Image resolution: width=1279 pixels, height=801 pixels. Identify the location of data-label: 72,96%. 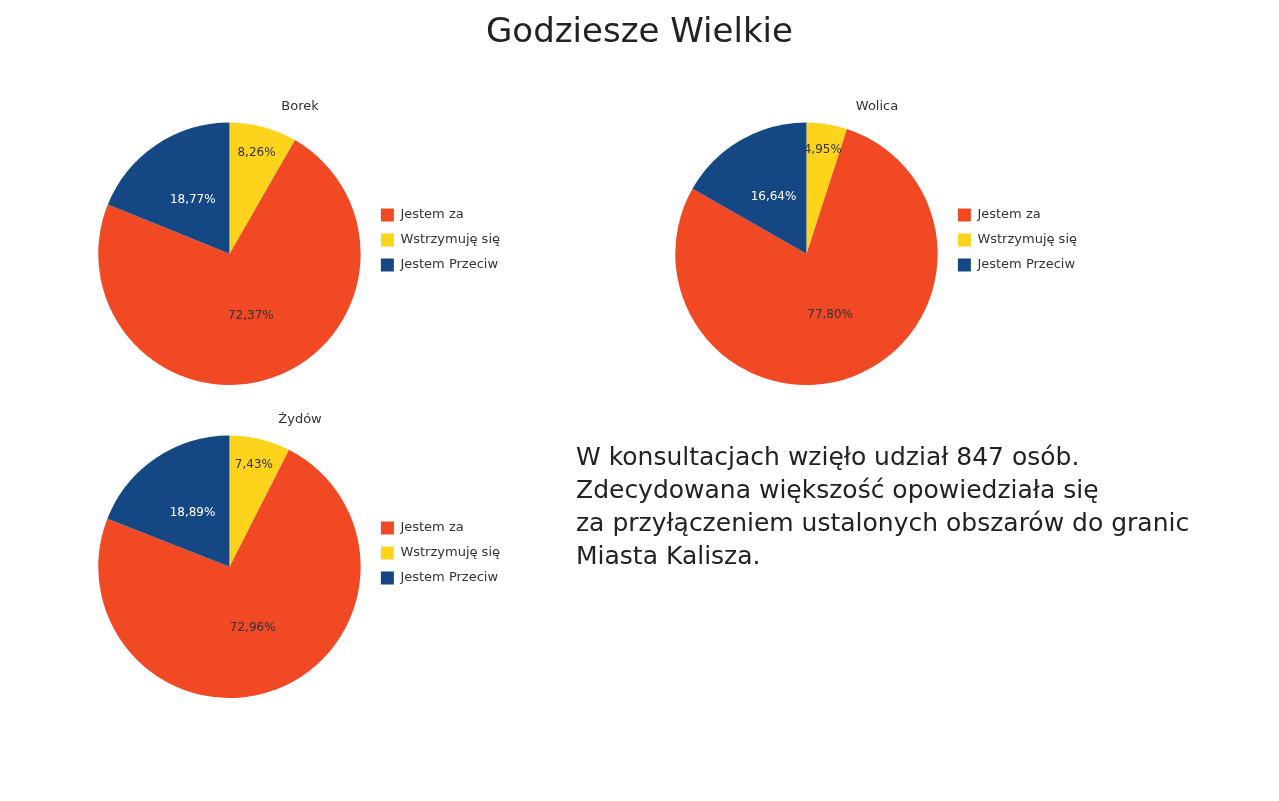
(252, 627).